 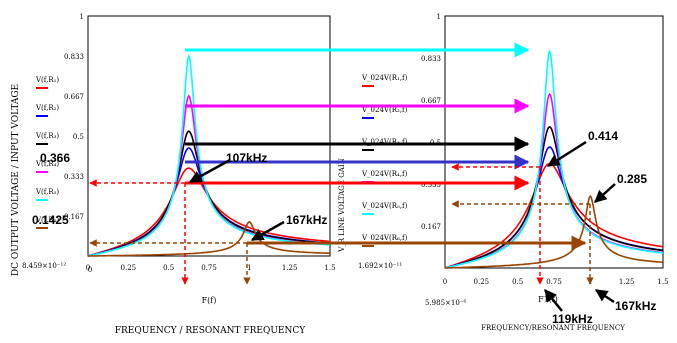 What do you see at coordinates (209, 300) in the screenshot?
I see `left-x-axis-name: F(f)` at bounding box center [209, 300].